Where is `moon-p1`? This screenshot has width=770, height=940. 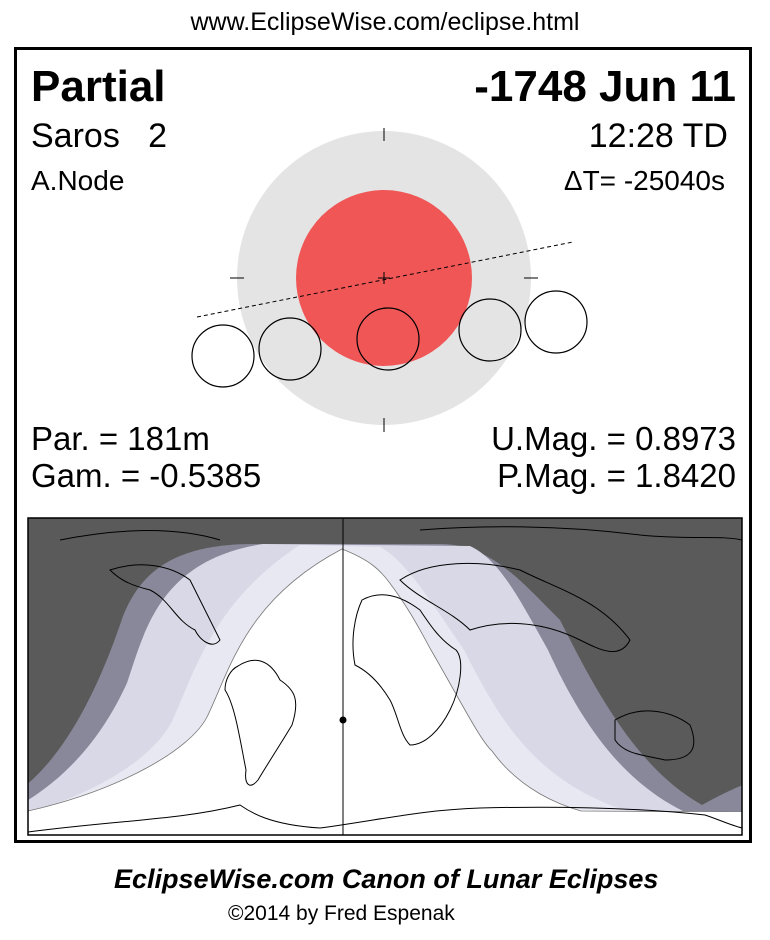
moon-p1 is located at coordinates (223, 356).